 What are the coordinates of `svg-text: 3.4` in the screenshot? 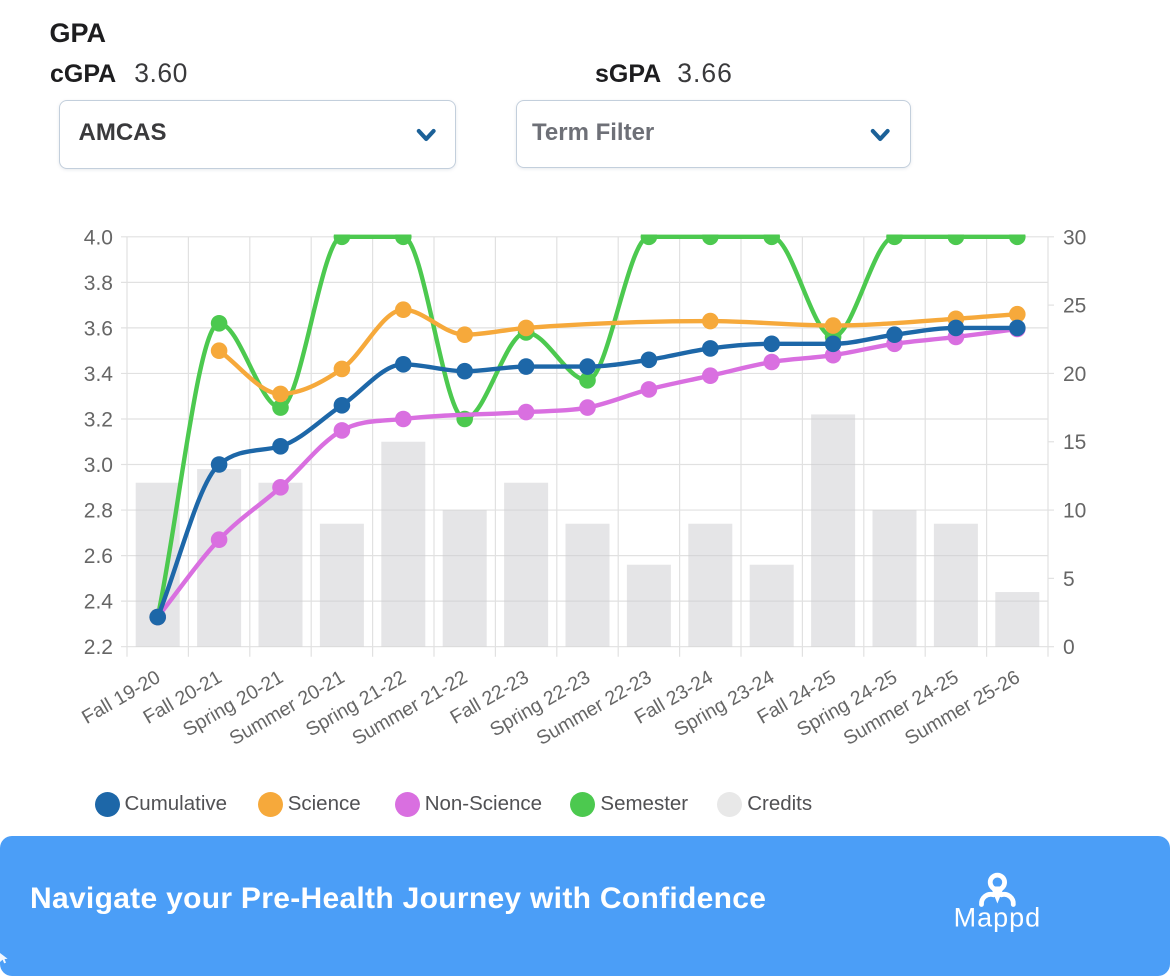 It's located at (99, 374).